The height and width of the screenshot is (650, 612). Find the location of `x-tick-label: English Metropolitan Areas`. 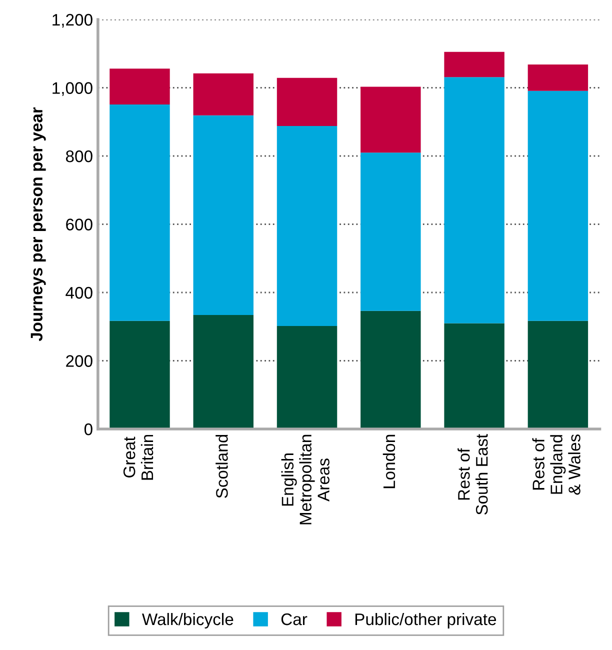

x-tick-label: English Metropolitan Areas is located at coordinates (305, 479).